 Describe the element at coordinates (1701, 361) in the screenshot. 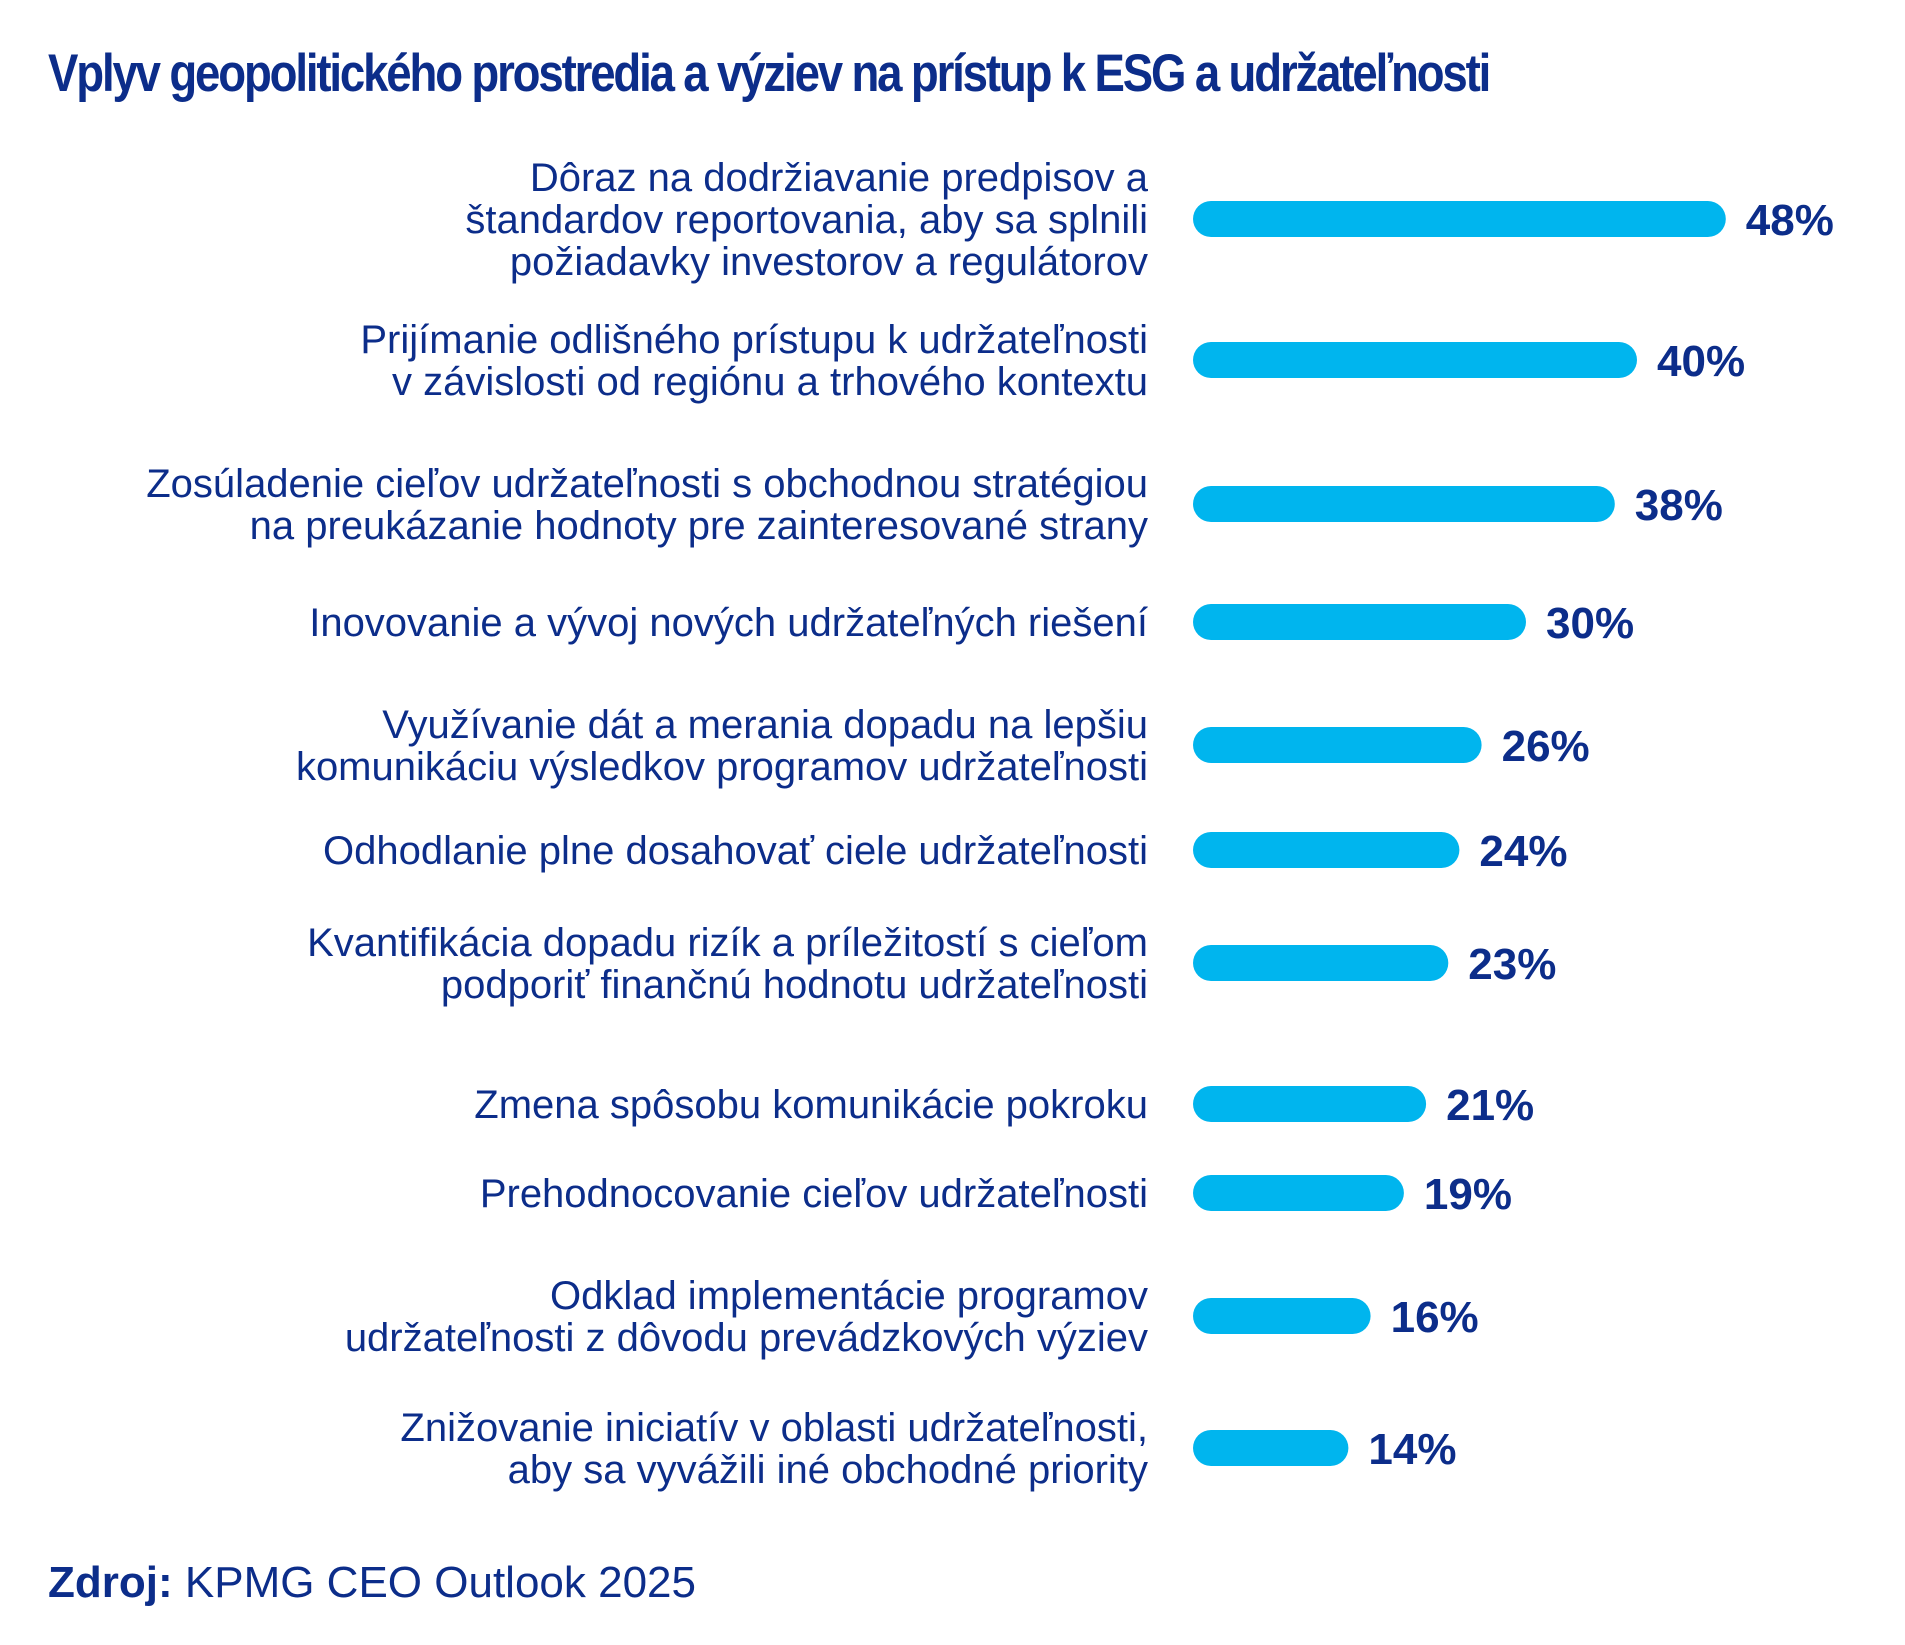

I see `value-label: 40%` at that location.